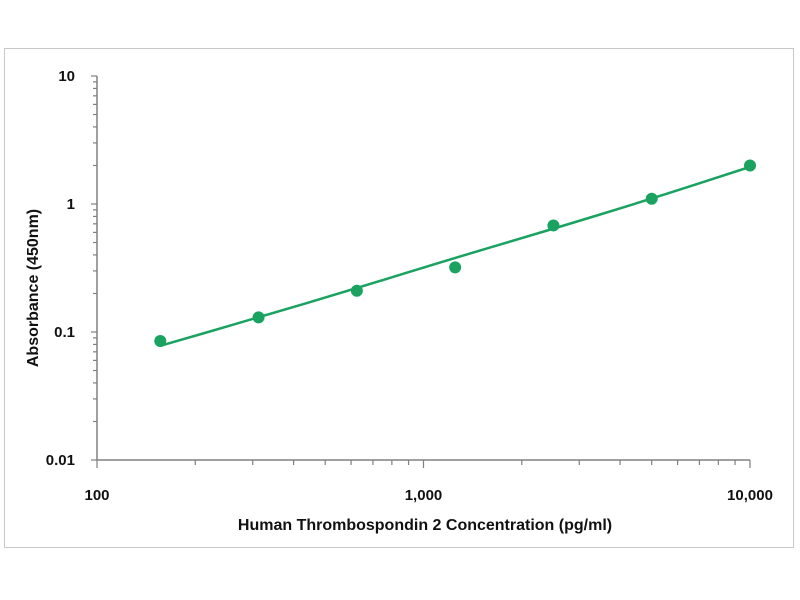 The width and height of the screenshot is (800, 600). I want to click on y-tick-label: 1, so click(71, 204).